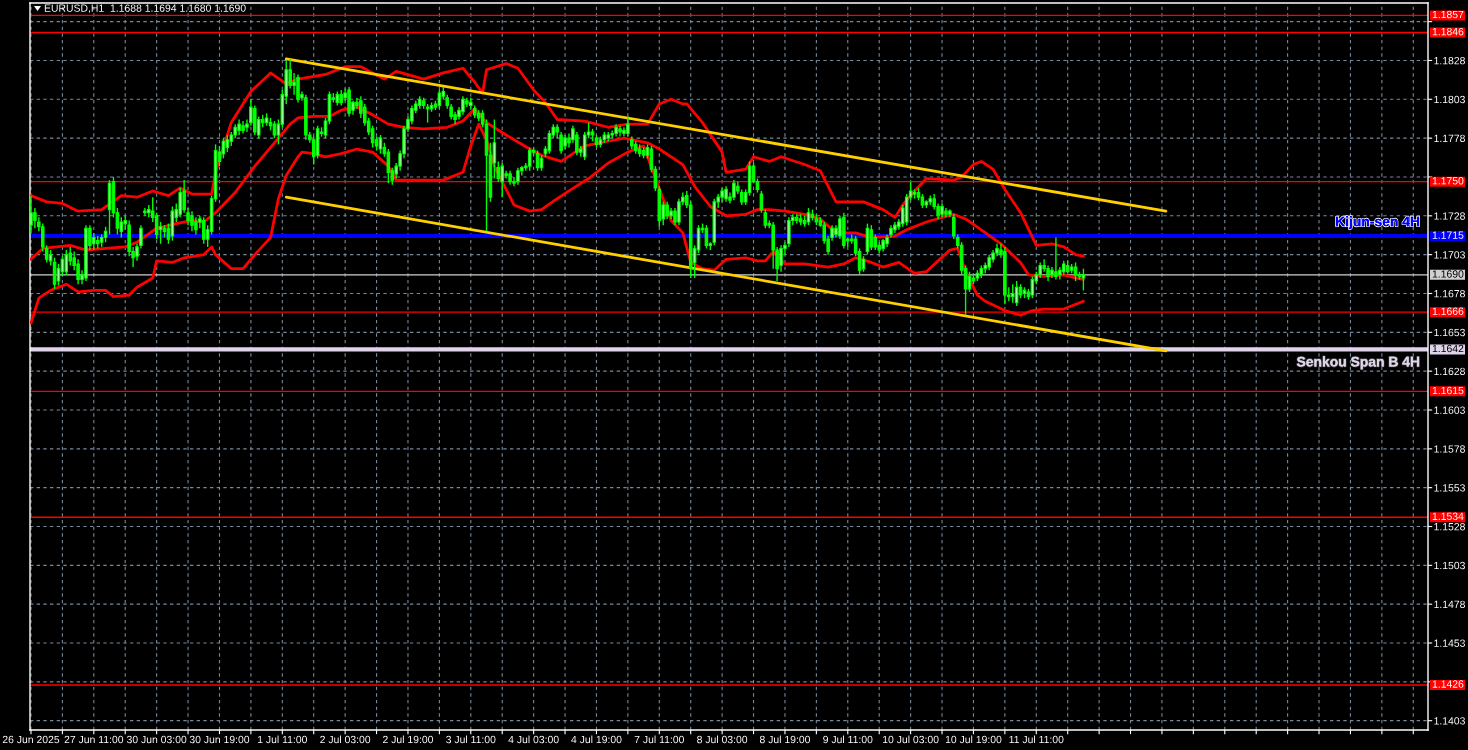 Image resolution: width=1468 pixels, height=750 pixels. What do you see at coordinates (1449, 527) in the screenshot?
I see `y-tick-label: 1.1528` at bounding box center [1449, 527].